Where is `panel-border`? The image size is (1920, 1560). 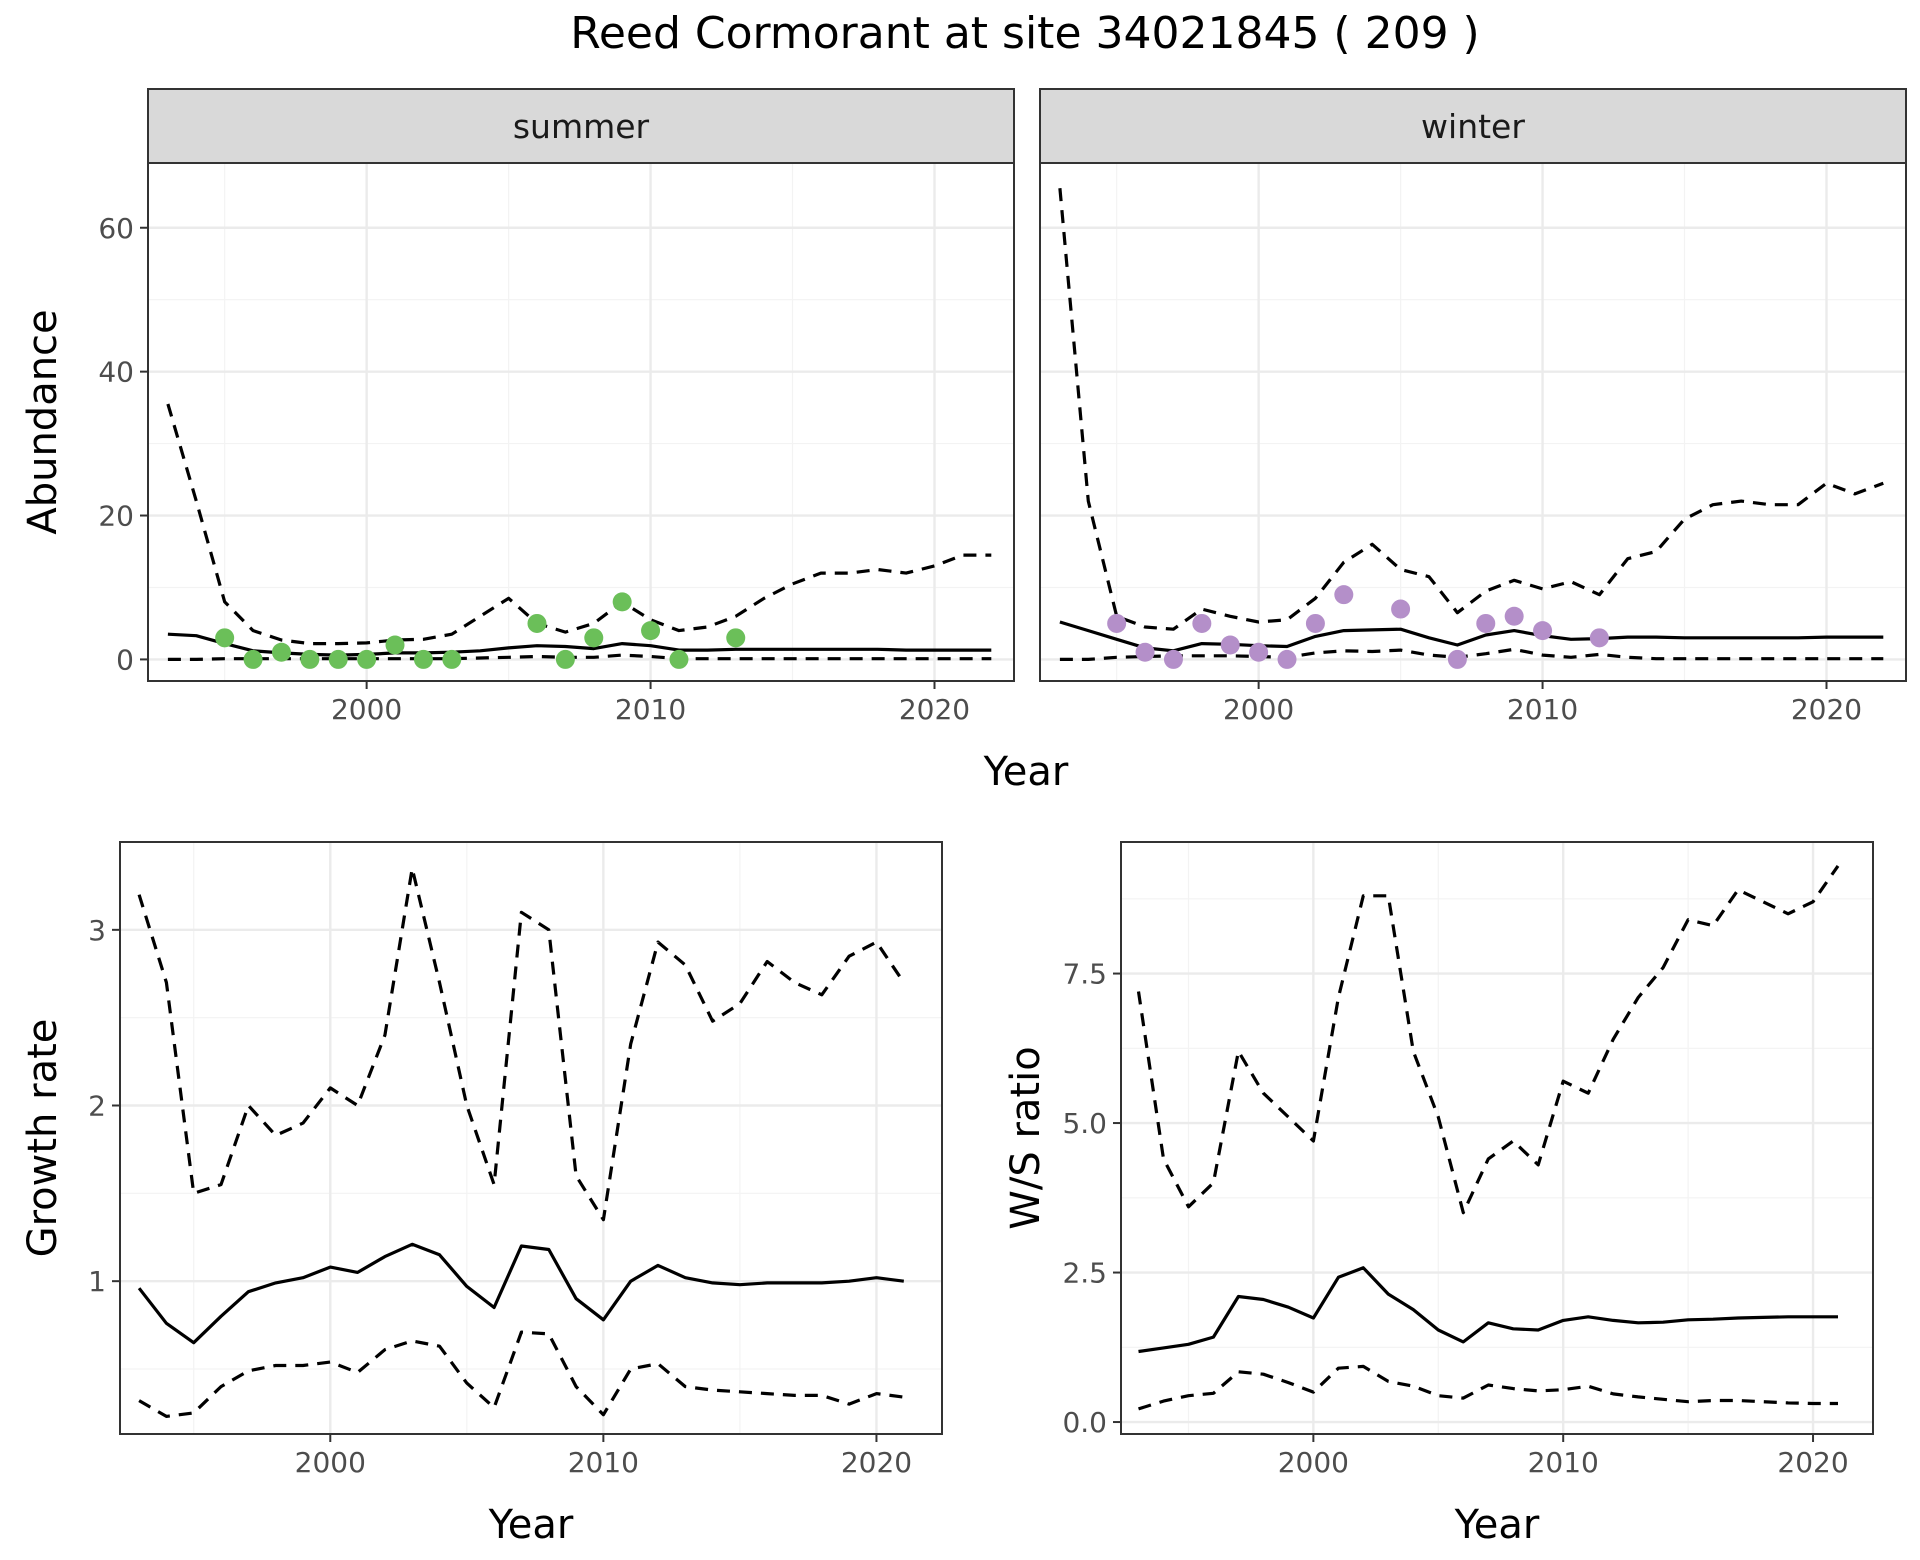
panel-border is located at coordinates (1497, 1138).